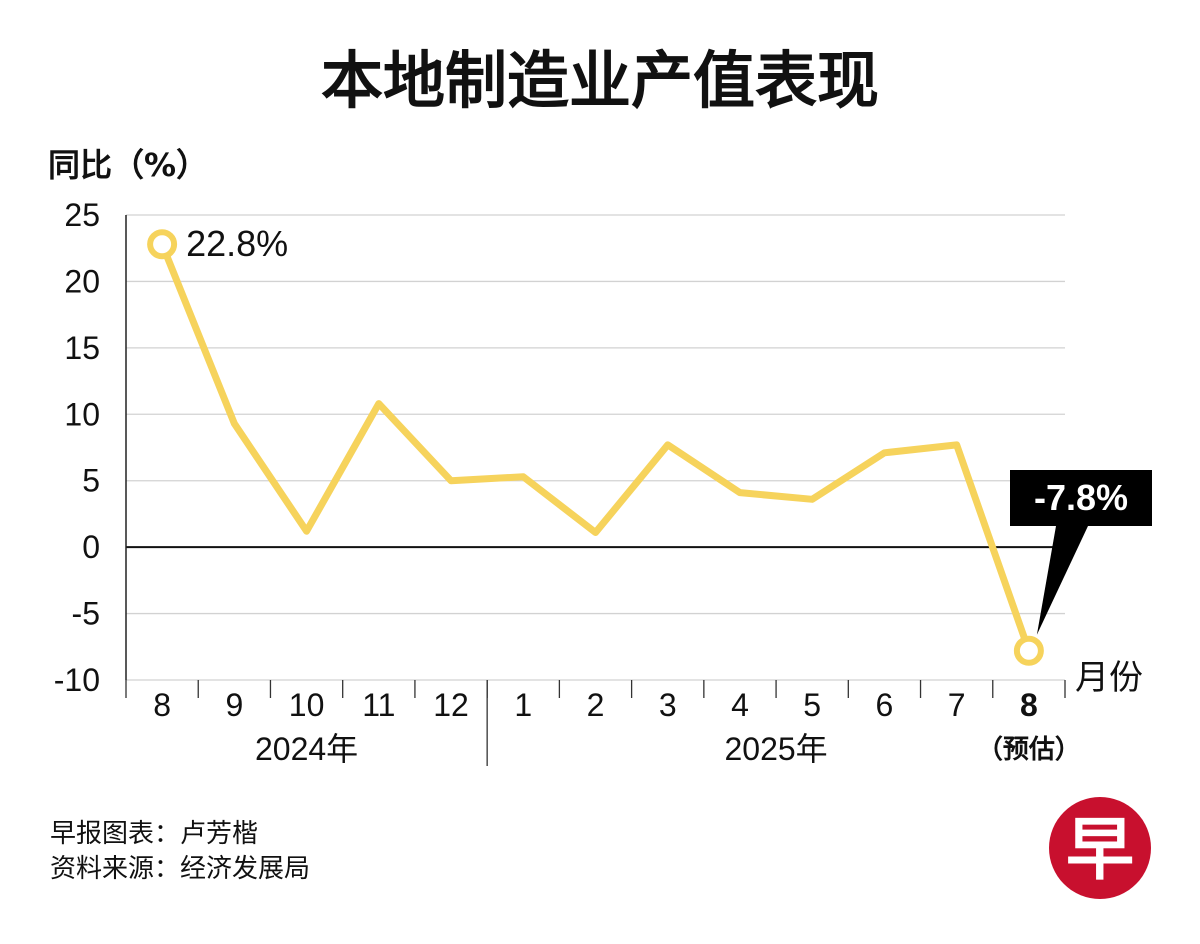 This screenshot has height=944, width=1200. I want to click on x-axis-unit-label: 月份, so click(1109, 678).